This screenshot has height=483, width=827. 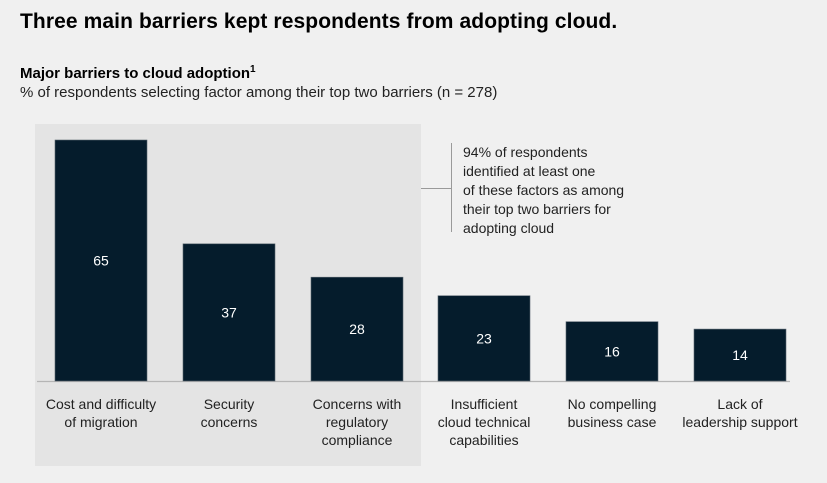 I want to click on bar-value-label: 28, so click(x=357, y=329).